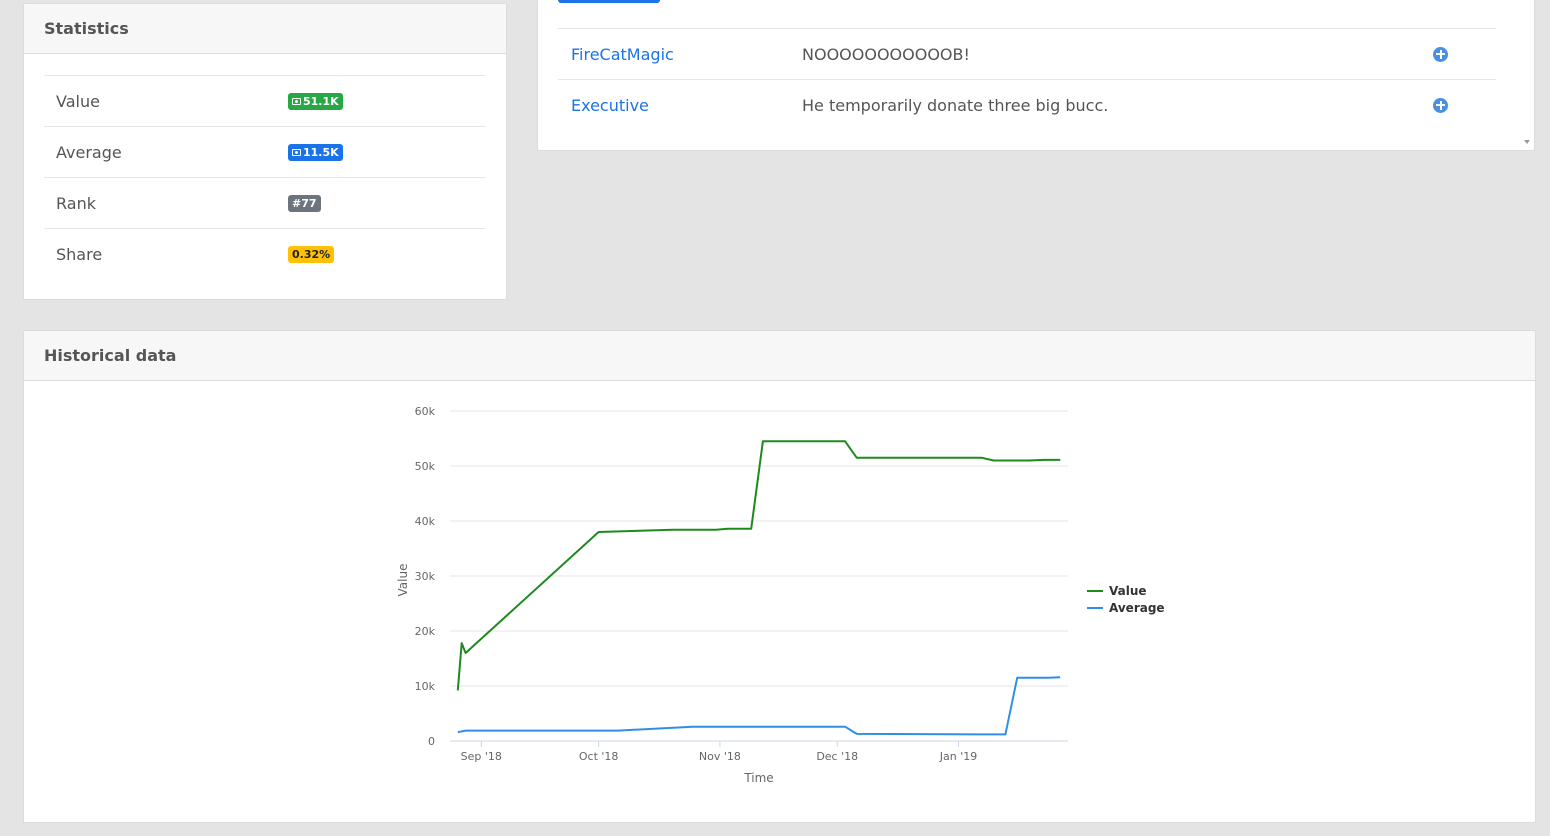 The image size is (1550, 836). I want to click on stat-row-average: Average 11.5K, so click(264, 151).